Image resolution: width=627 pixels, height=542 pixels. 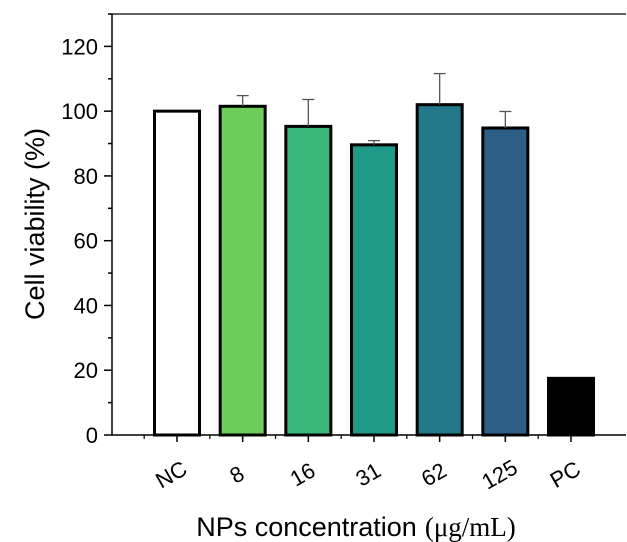 What do you see at coordinates (92, 435) in the screenshot?
I see `y-tick-label-0: 0` at bounding box center [92, 435].